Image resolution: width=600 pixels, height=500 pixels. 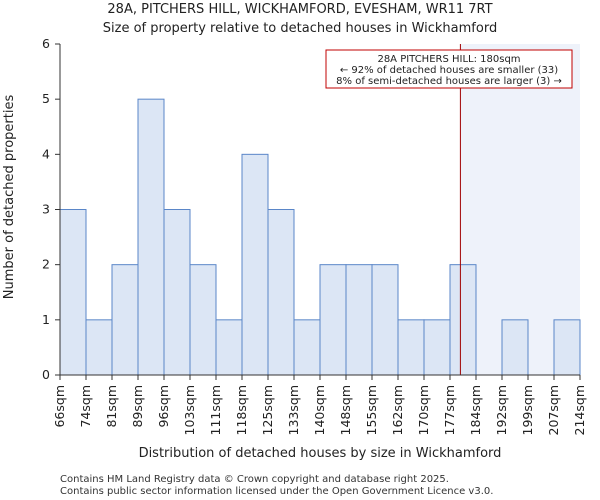 What do you see at coordinates (371, 410) in the screenshot?
I see `x-tick-label: 155sqm` at bounding box center [371, 410].